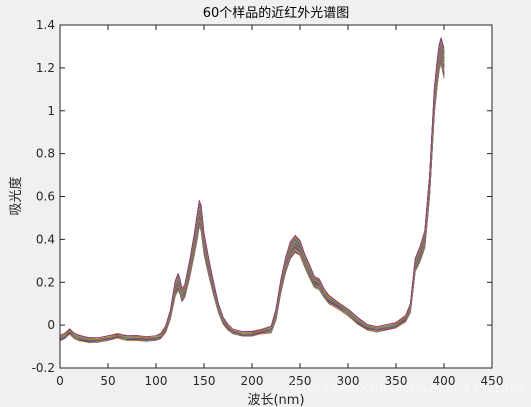  I want to click on watermark: https://blog.csdn.net/weixin_43321959, so click(407, 388).